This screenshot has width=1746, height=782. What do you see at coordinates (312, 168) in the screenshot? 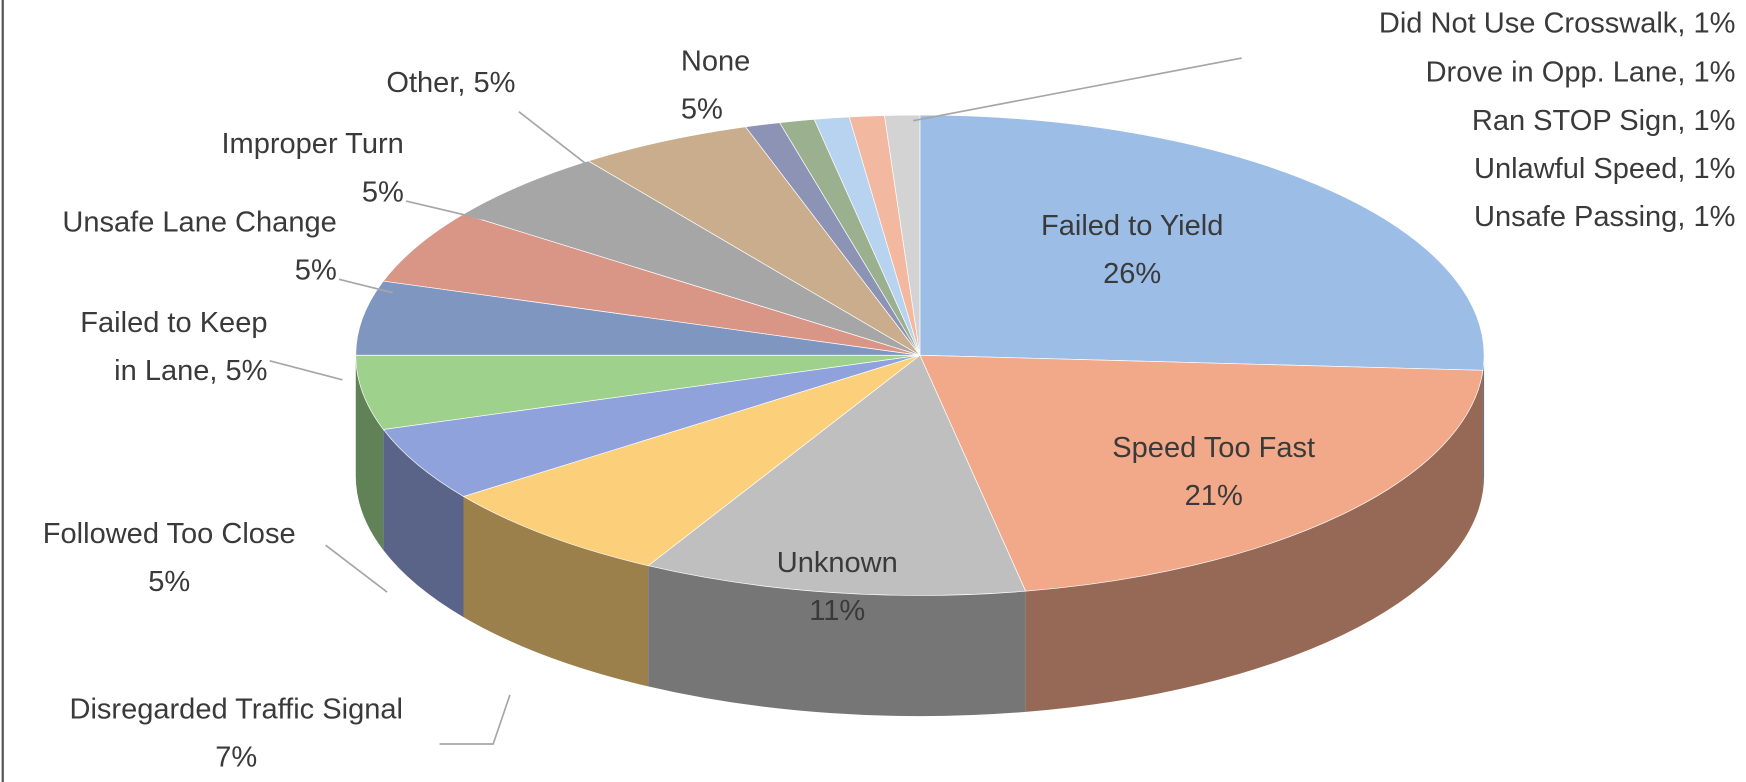
I see `data-label: Improper Turn 5%` at bounding box center [312, 168].